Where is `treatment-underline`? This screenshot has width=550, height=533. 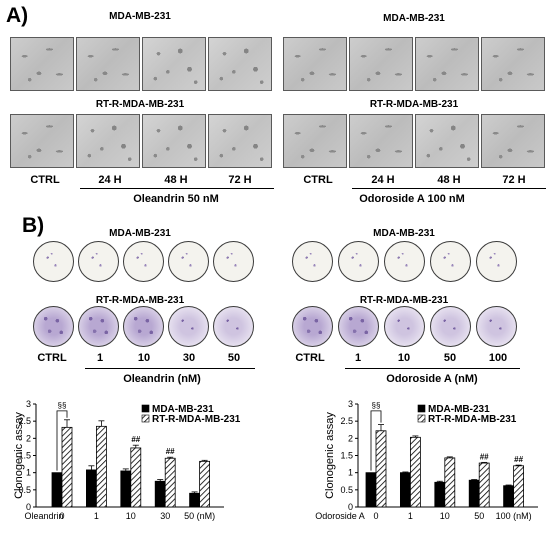
treatment-underline is located at coordinates (177, 188).